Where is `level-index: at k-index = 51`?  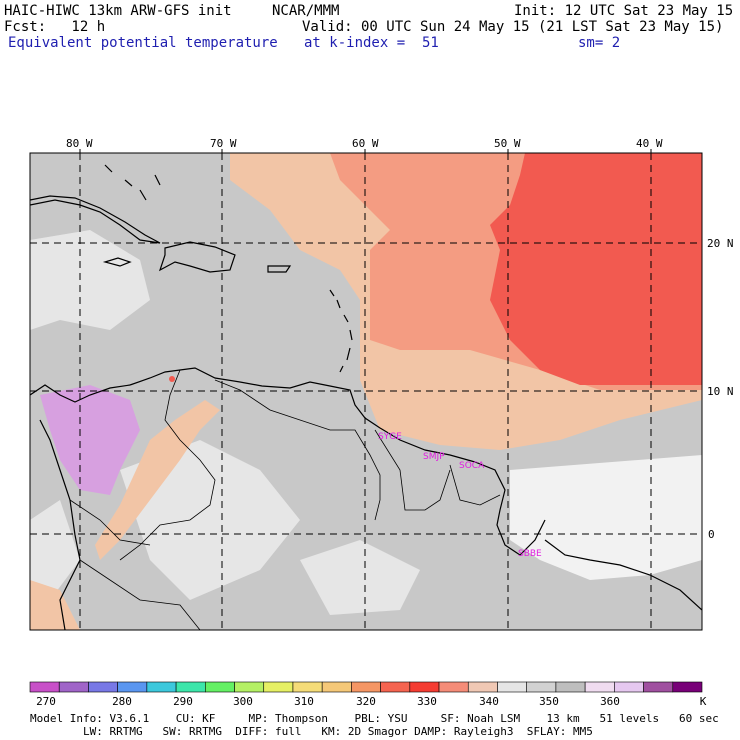
level-index: at k-index = 51 is located at coordinates (371, 43).